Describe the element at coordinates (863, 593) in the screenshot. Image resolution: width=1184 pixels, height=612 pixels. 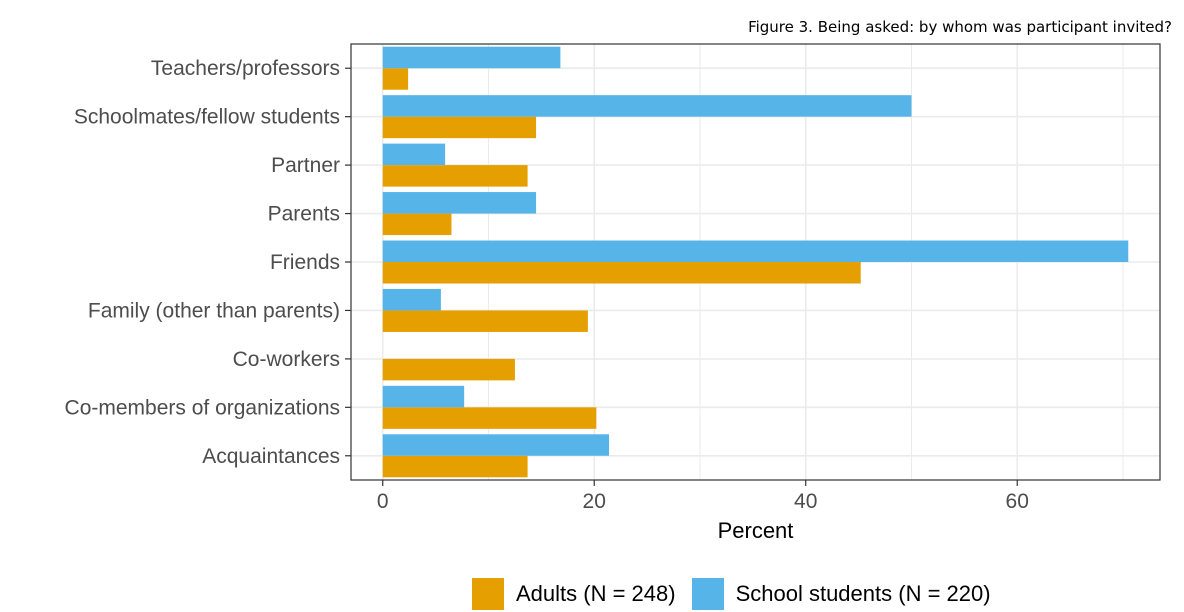
I see `legend-label-students: School students (N = 220)` at that location.